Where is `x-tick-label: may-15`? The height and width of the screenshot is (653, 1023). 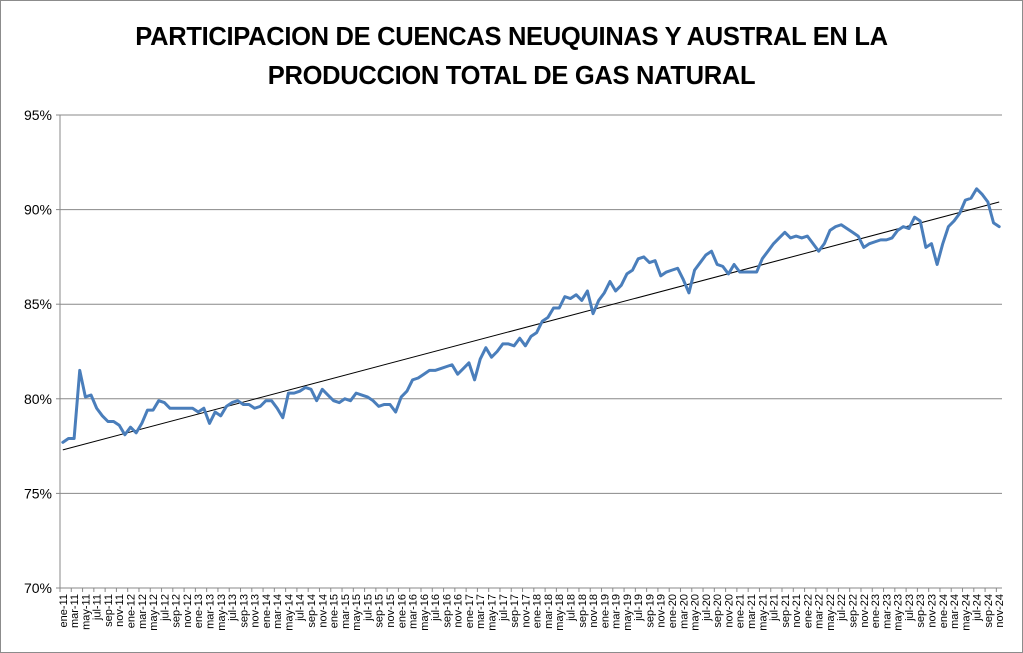
x-tick-label: may-15 is located at coordinates (357, 612).